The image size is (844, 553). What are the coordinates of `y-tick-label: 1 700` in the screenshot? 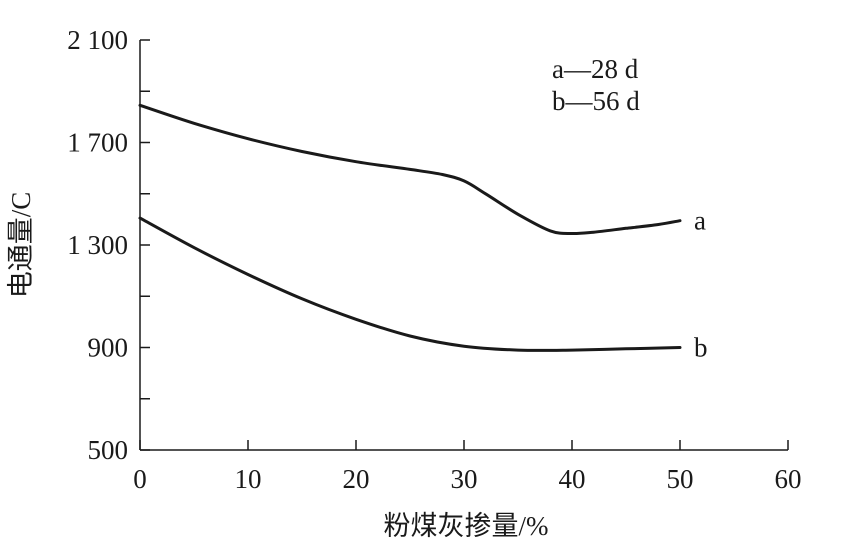 It's located at (97, 143).